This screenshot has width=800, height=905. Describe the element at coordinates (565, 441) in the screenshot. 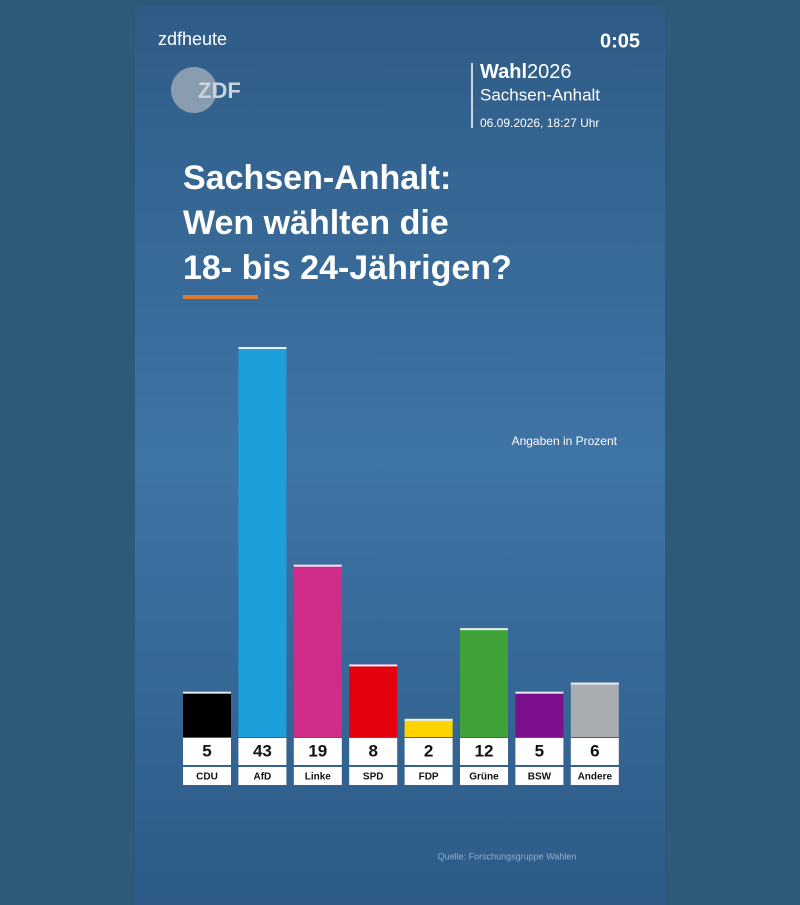

I see `unit-note: Angaben in Prozent` at that location.